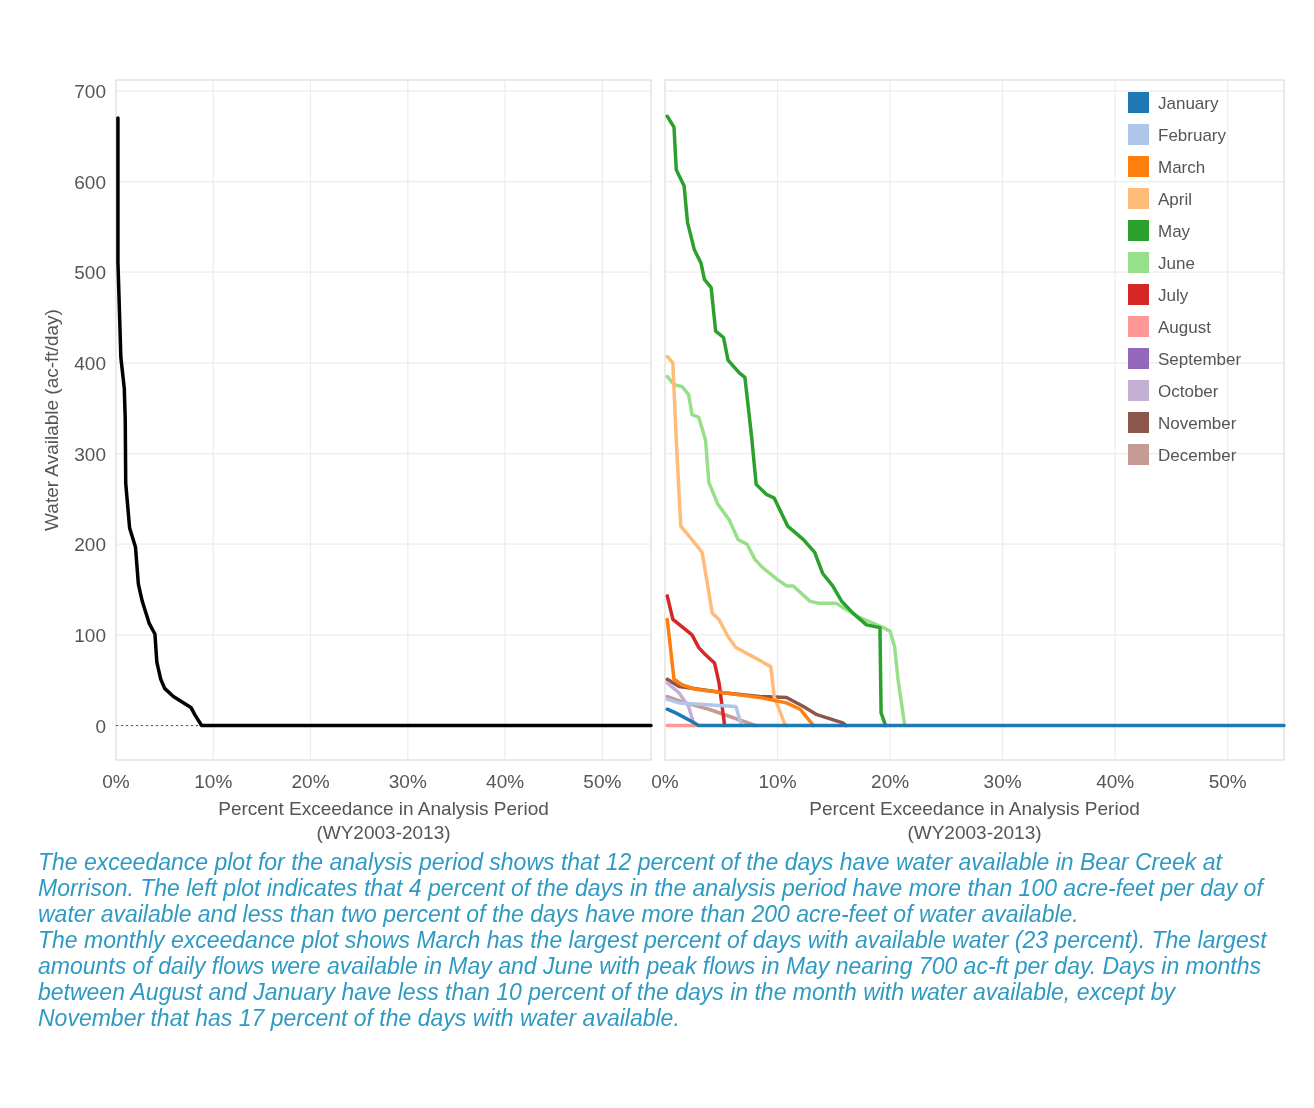 Image resolution: width=1314 pixels, height=1108 pixels. I want to click on y-tick-label: 500, so click(90, 273).